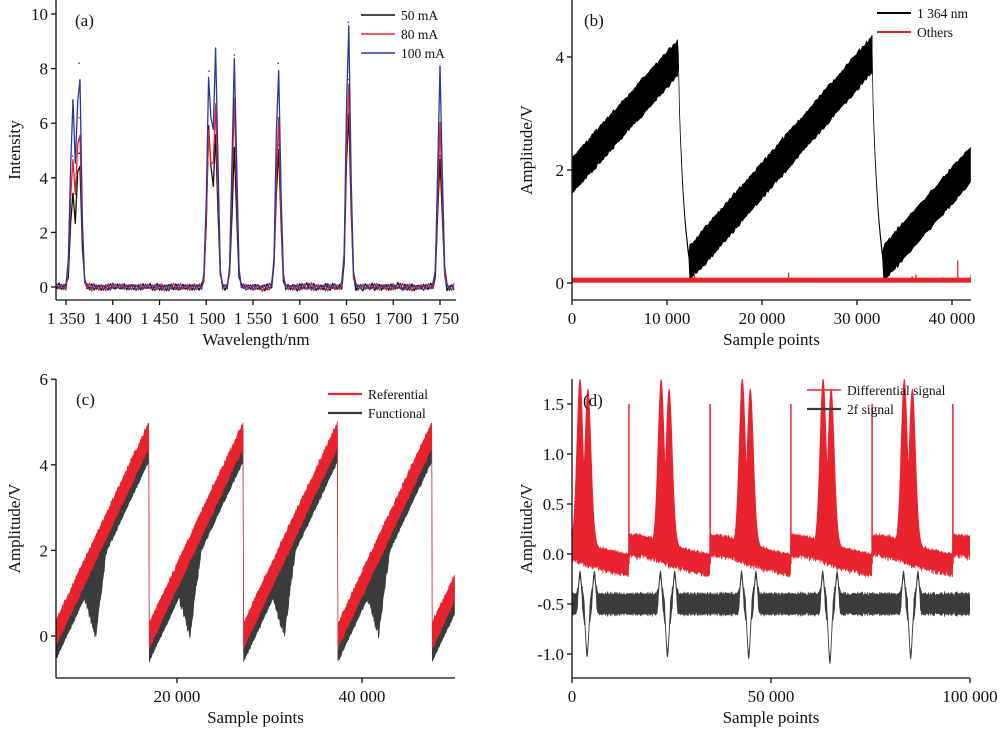 The width and height of the screenshot is (1000, 731). I want to click on x-tick-label: 10 000, so click(667, 318).